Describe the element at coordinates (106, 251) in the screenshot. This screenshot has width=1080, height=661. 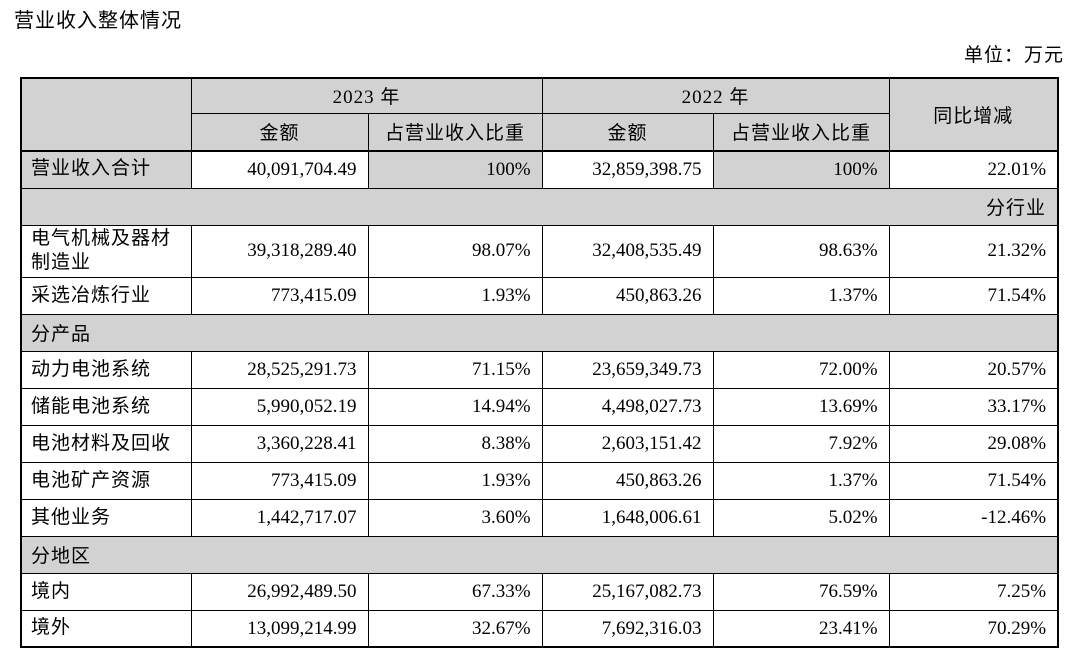
I see `row-label: 电气机械及器材 制造业` at that location.